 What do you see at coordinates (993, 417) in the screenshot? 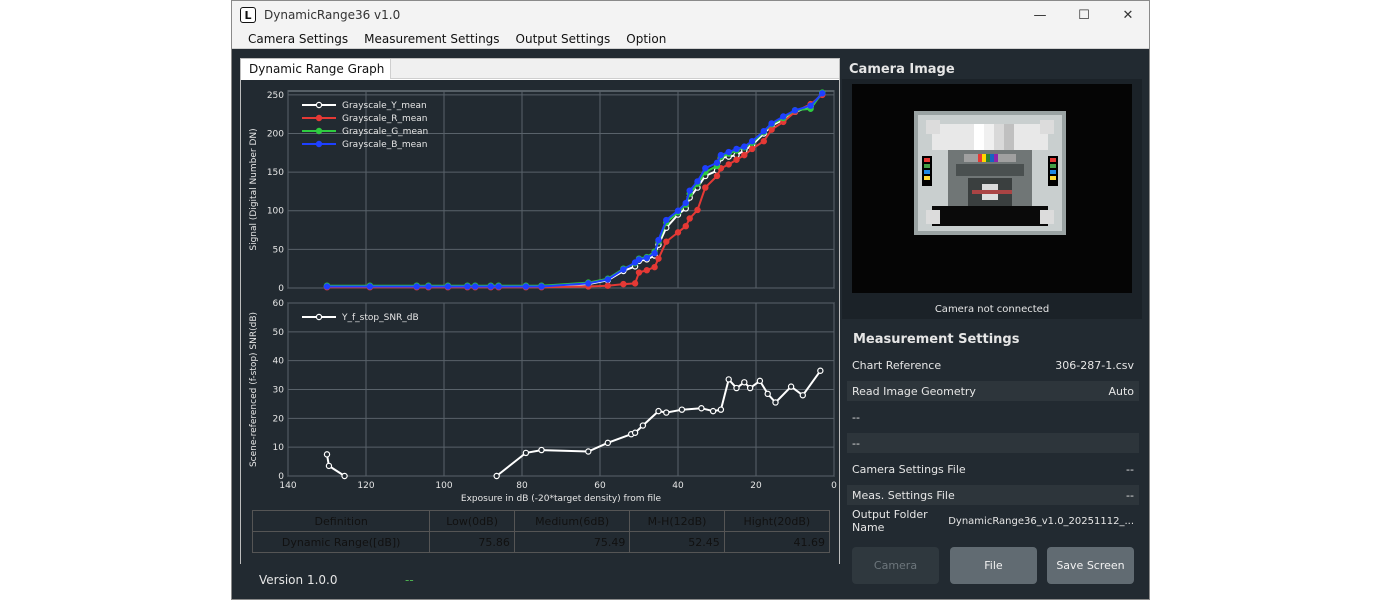
I see `setting-empty-1: --` at bounding box center [993, 417].